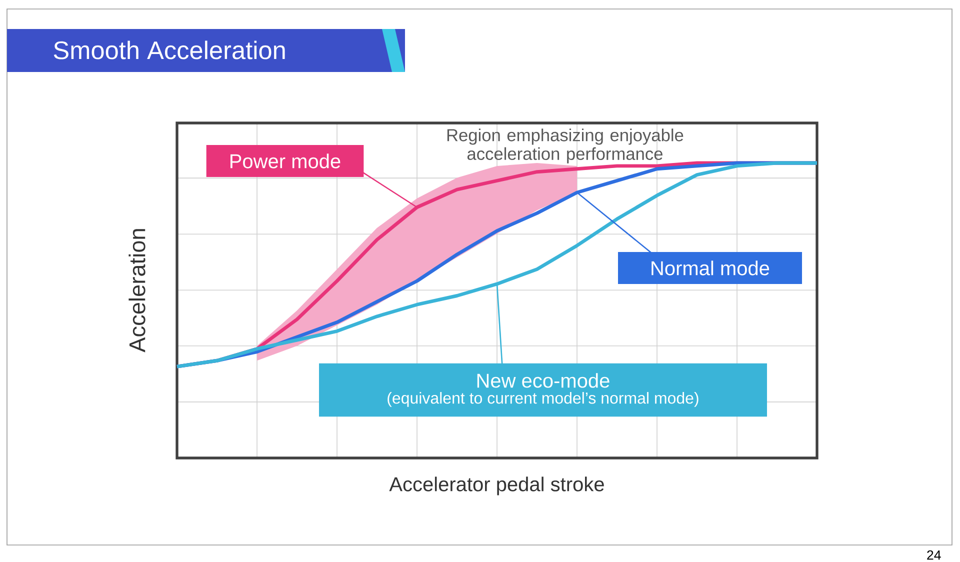 The image size is (960, 562). What do you see at coordinates (565, 146) in the screenshot?
I see `annotation: Region emphasizing enjoyable acceleration performance` at bounding box center [565, 146].